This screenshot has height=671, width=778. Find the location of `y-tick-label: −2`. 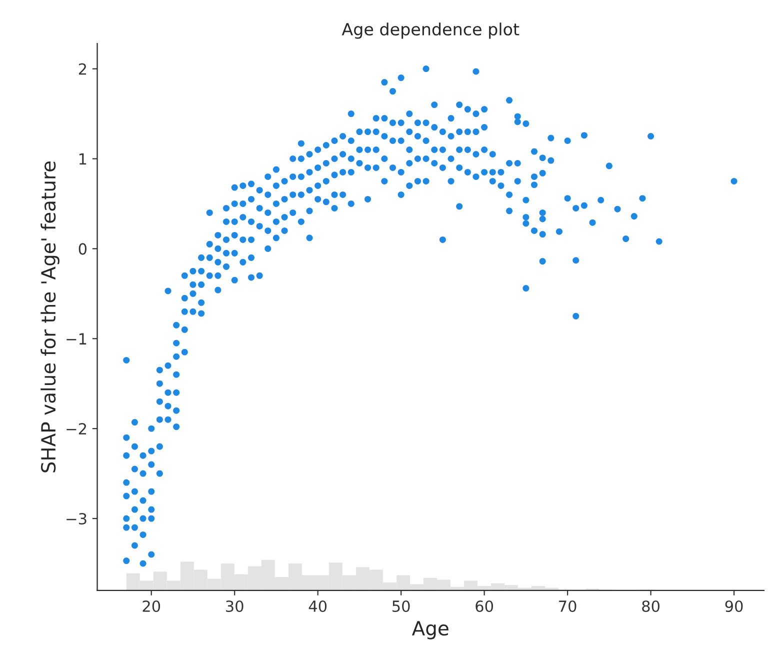

y-tick-label: −2 is located at coordinates (76, 428).